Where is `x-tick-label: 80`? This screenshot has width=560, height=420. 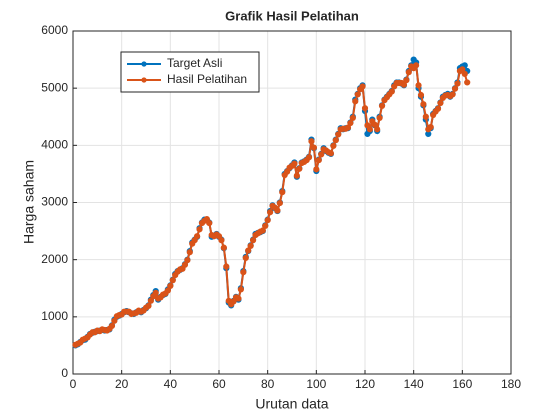
x-tick-label: 80 is located at coordinates (268, 384).